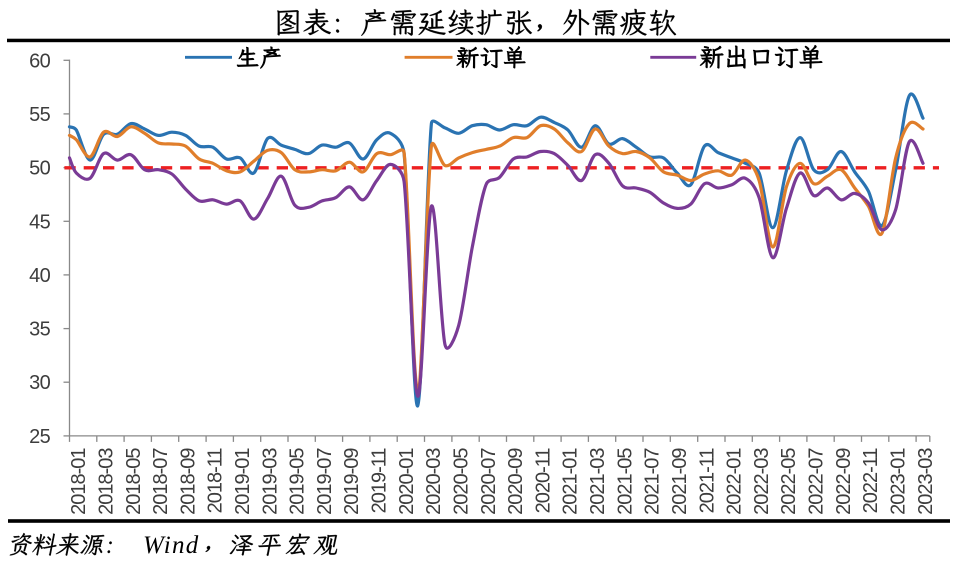  I want to click on svg-text: 2020-07, so click(489, 481).